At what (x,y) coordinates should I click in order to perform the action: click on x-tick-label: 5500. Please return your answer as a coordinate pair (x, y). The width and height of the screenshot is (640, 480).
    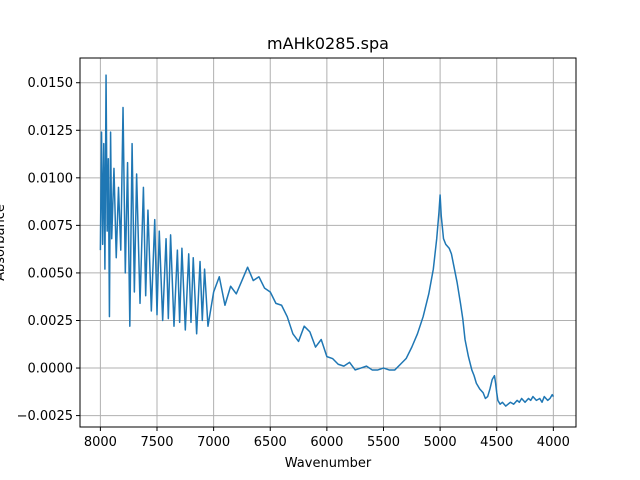
    Looking at the image, I should click on (383, 442).